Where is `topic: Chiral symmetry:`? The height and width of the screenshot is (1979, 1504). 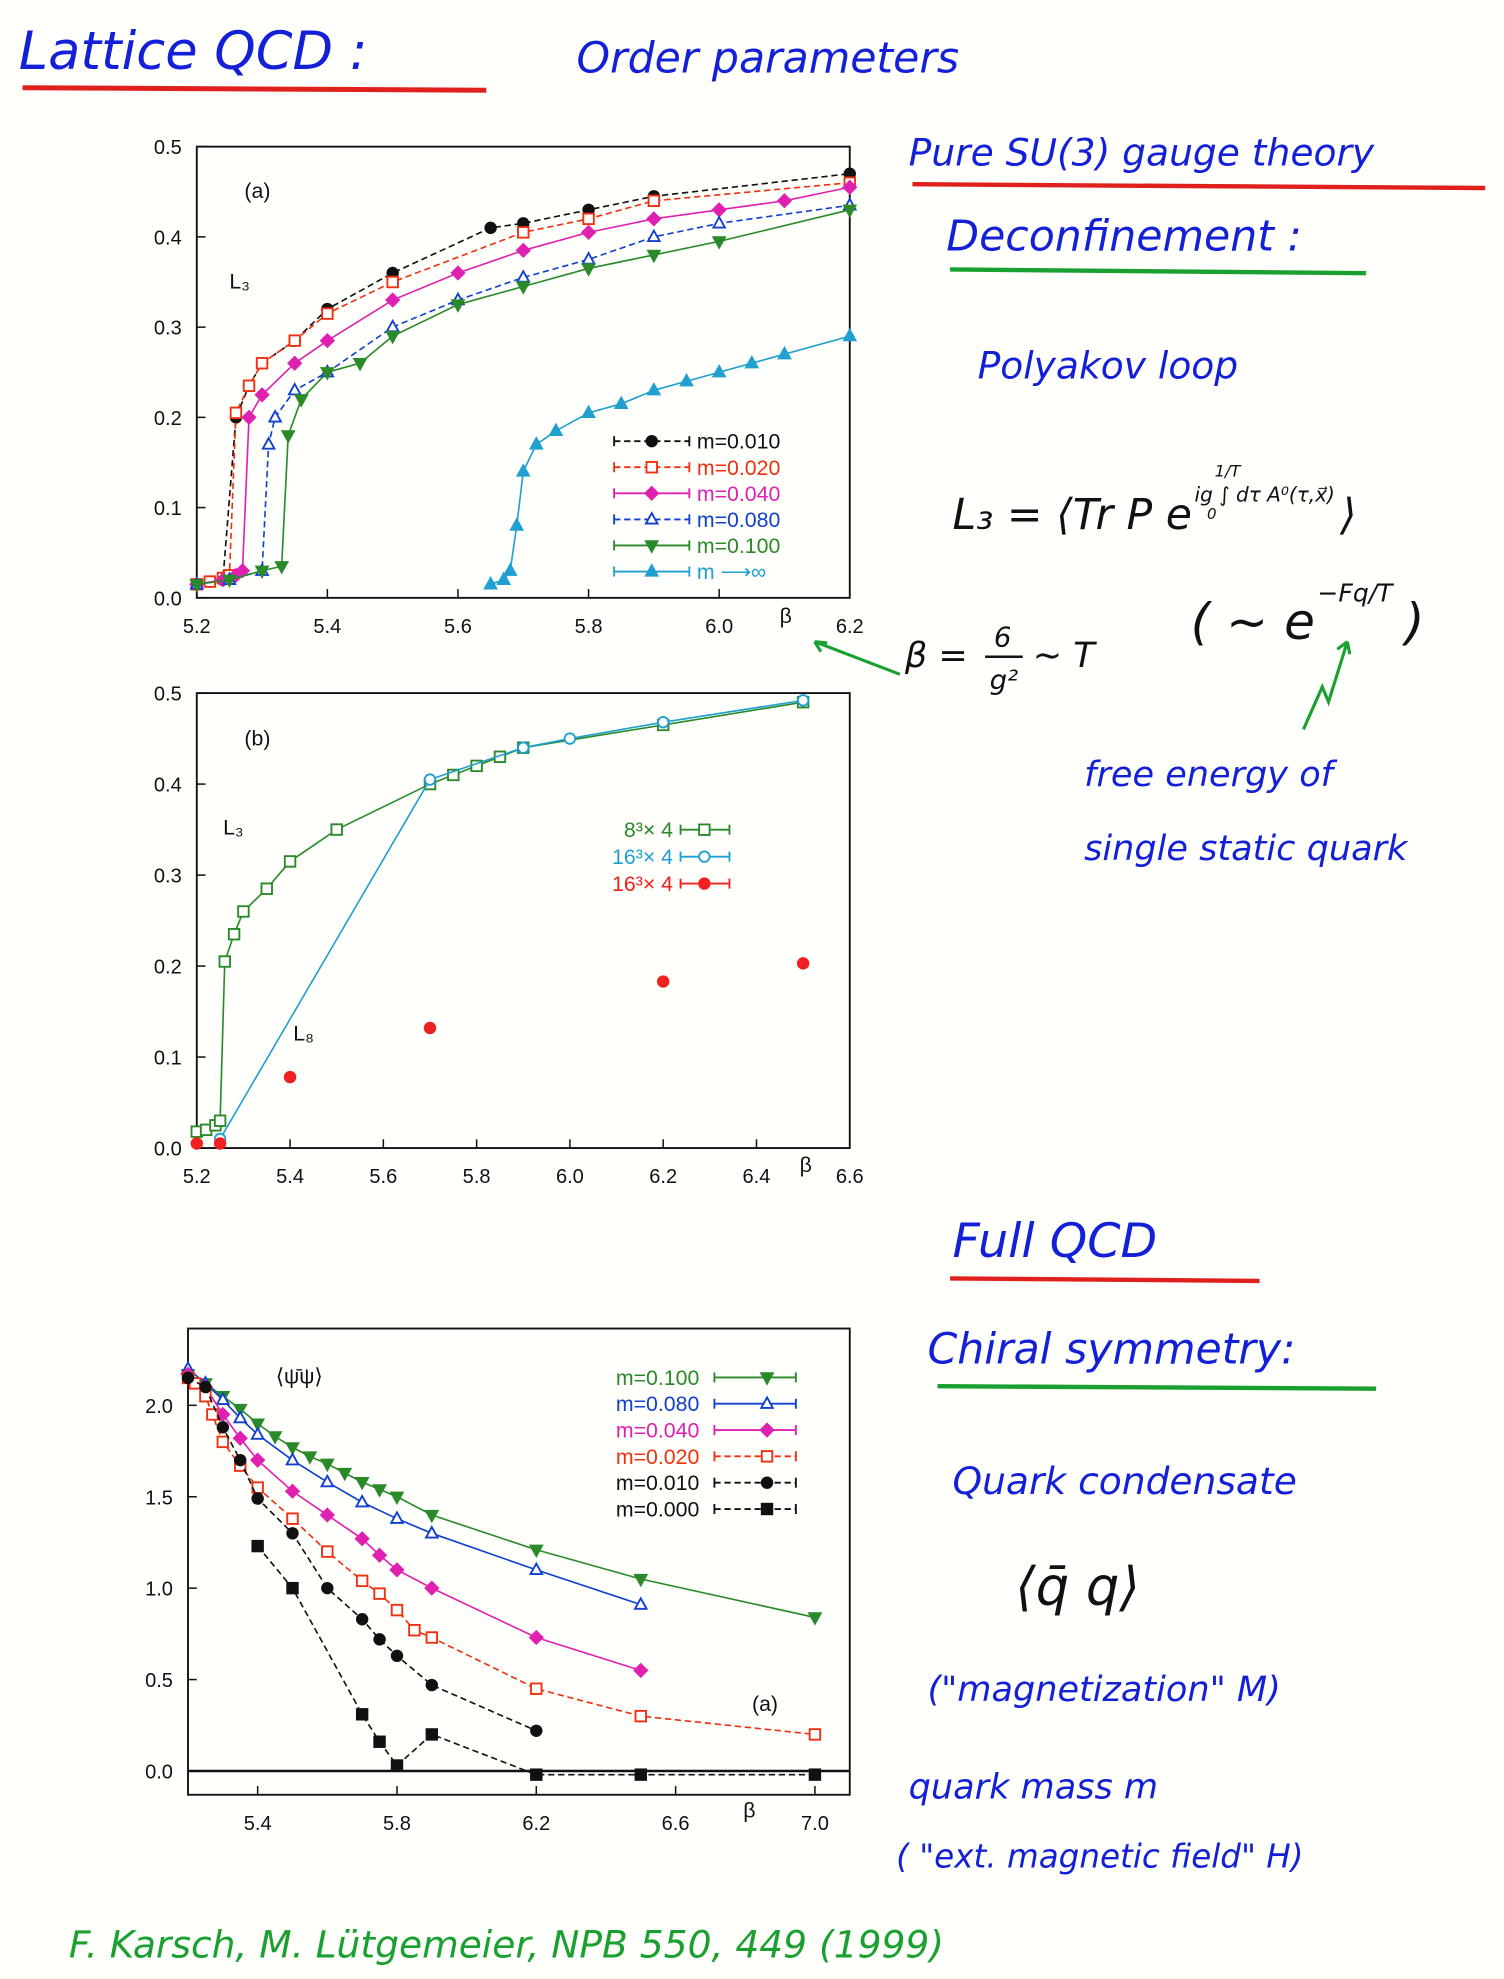
topic: Chiral symmetry: is located at coordinates (1111, 1350).